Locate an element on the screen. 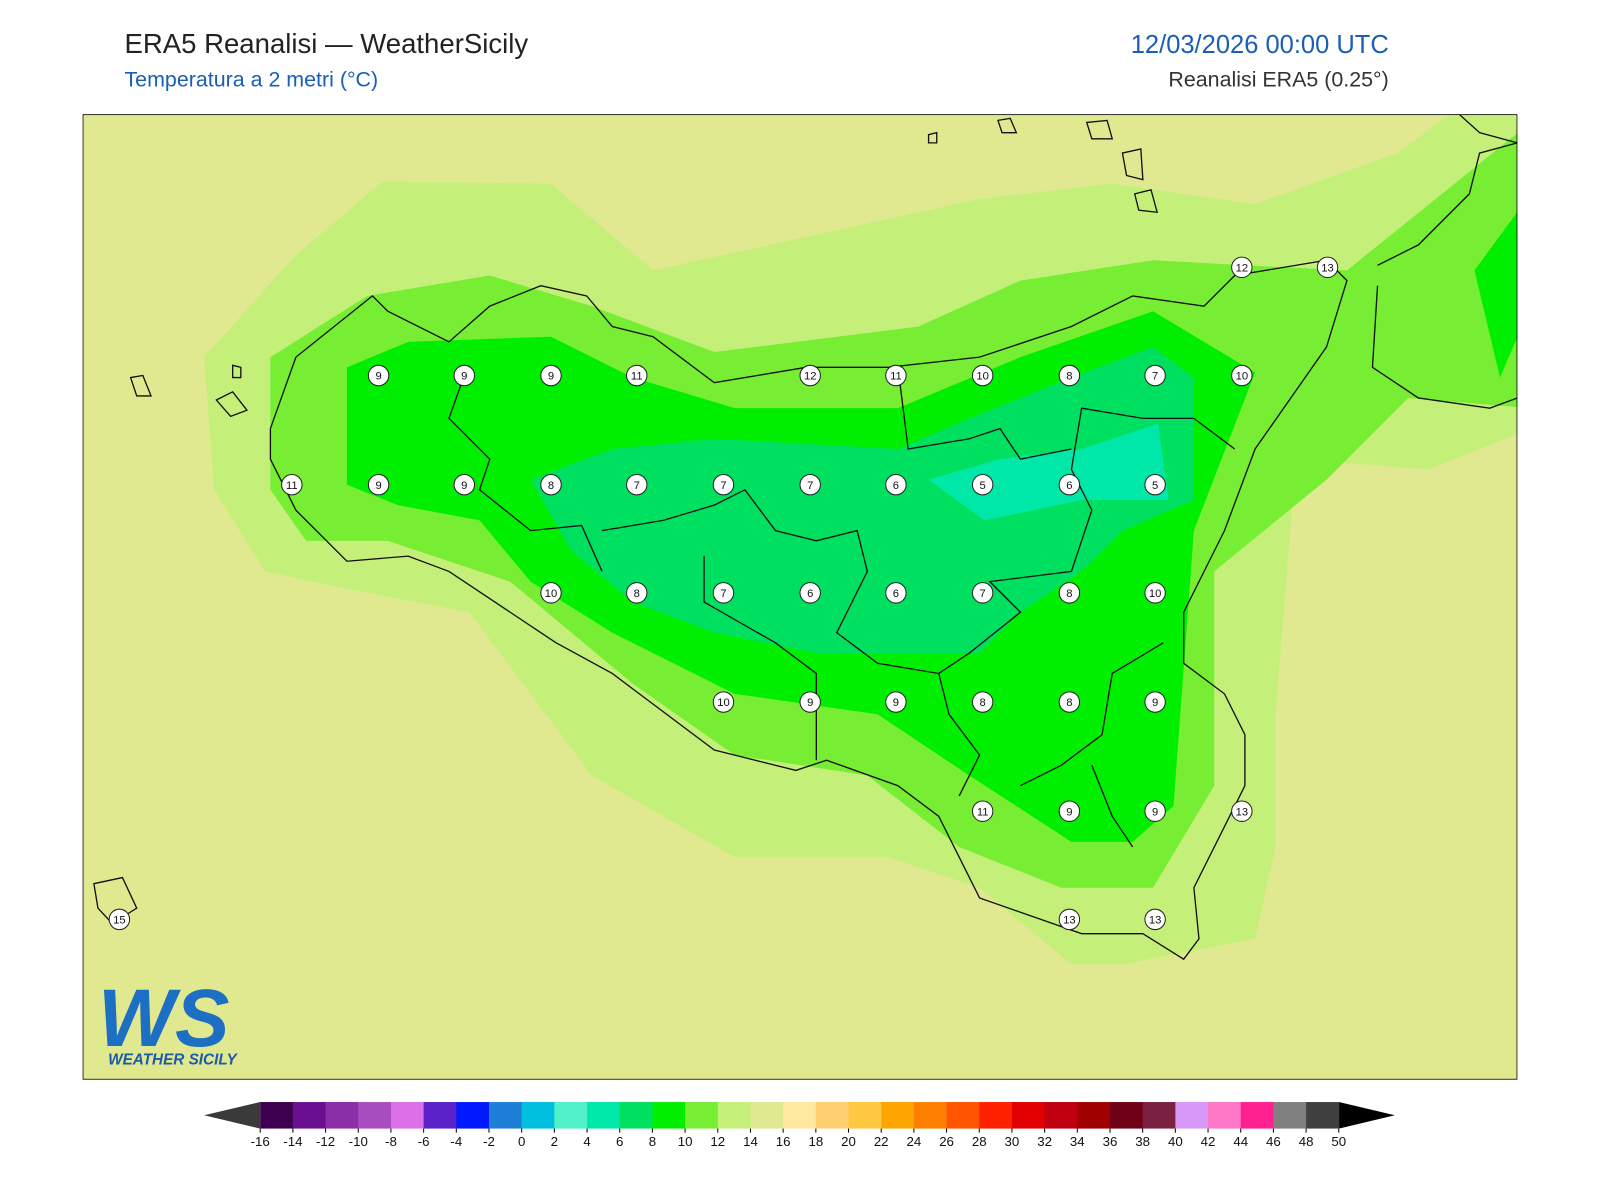 The width and height of the screenshot is (1600, 1200). colorbar-label: 28 is located at coordinates (979, 1141).